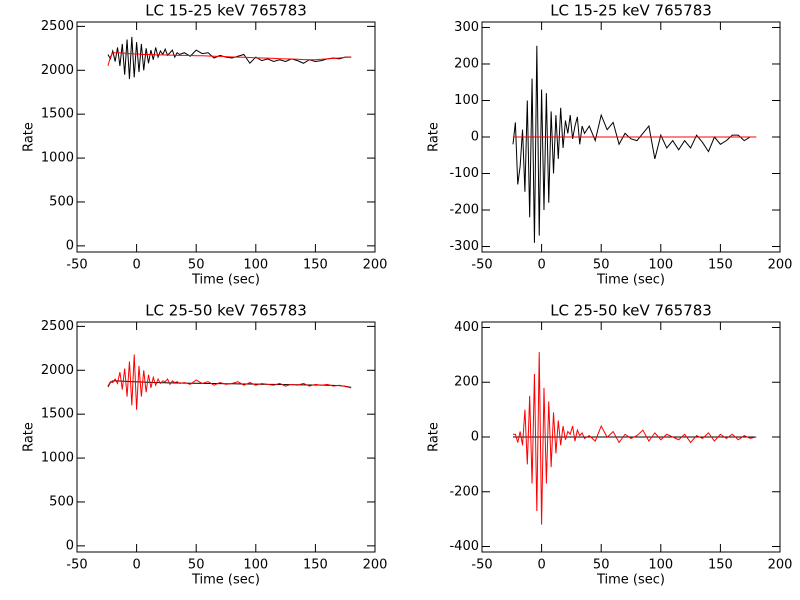 This screenshot has height=600, width=800. Describe the element at coordinates (466, 100) in the screenshot. I see `y-tick-label: 100` at that location.